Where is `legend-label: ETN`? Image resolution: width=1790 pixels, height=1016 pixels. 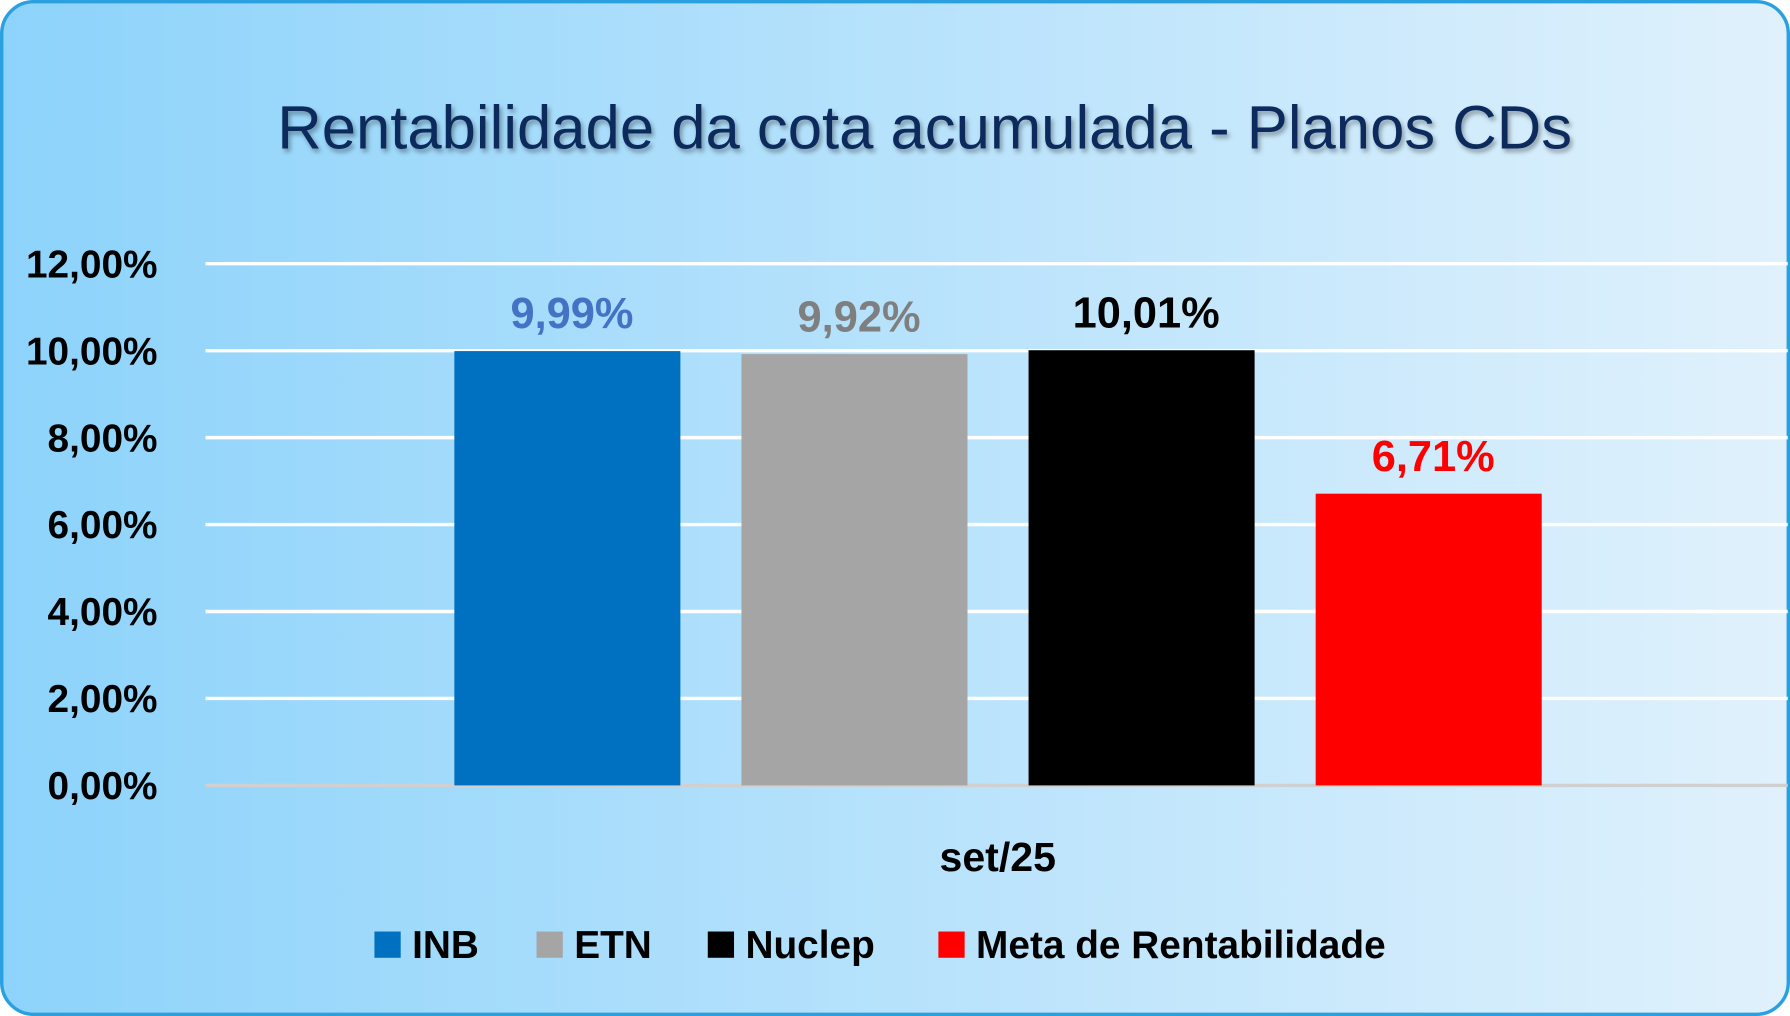
legend-label: ETN is located at coordinates (613, 945).